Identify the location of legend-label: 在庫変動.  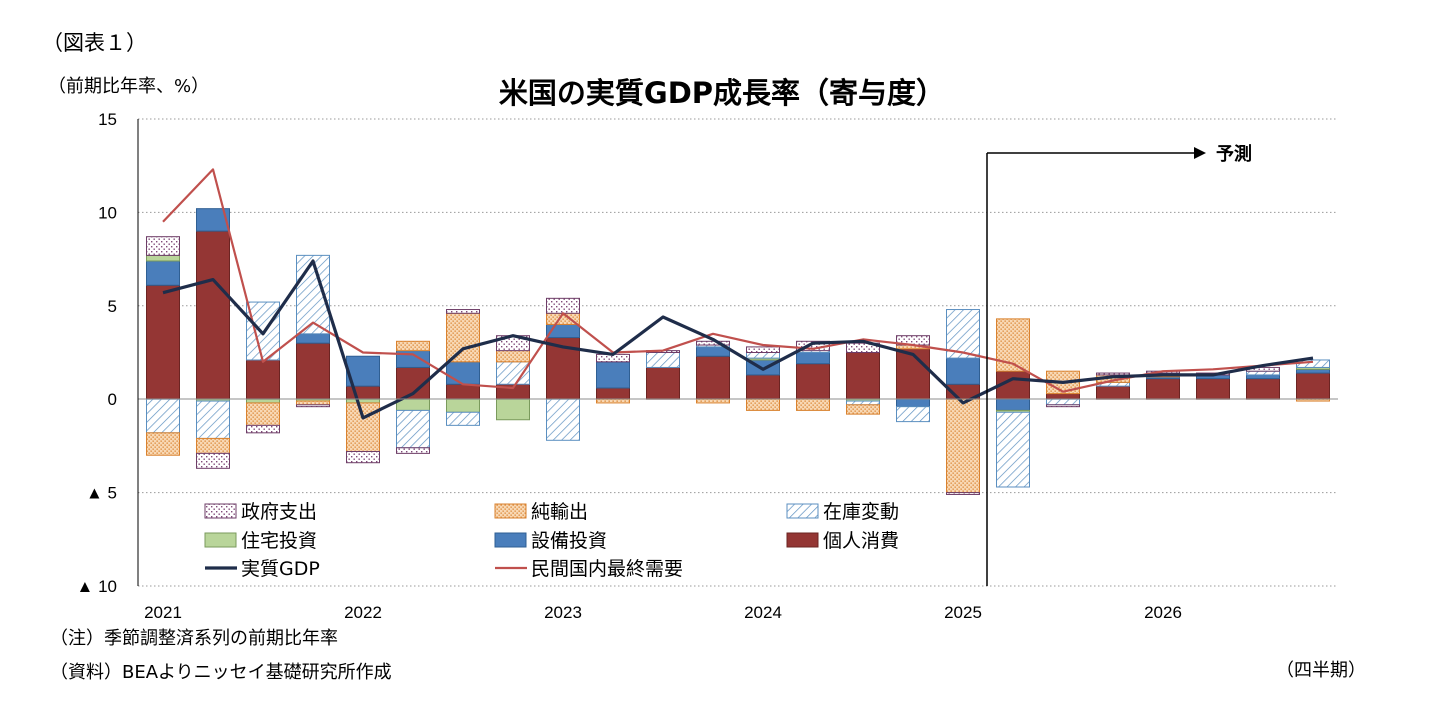
(861, 512).